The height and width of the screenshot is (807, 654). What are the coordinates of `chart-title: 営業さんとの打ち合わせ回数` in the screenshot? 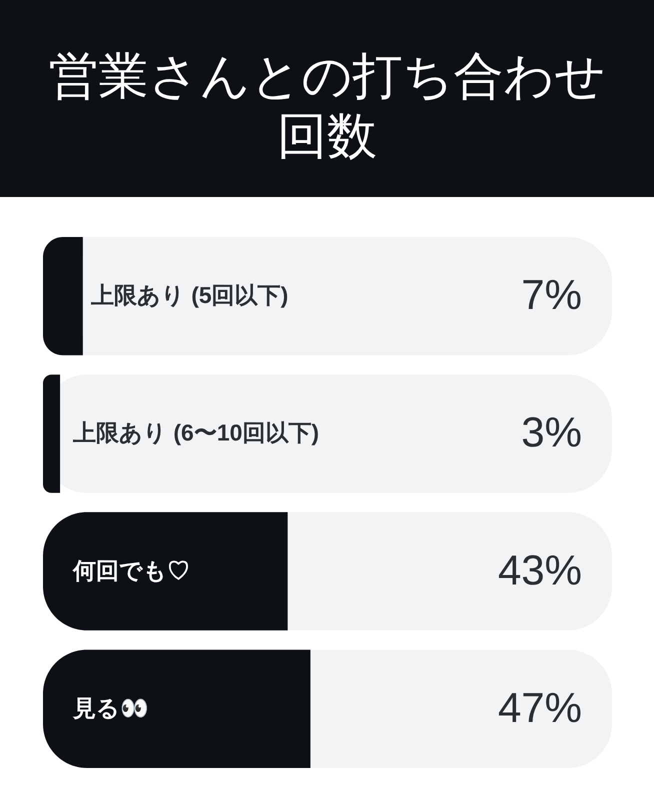 It's located at (327, 106).